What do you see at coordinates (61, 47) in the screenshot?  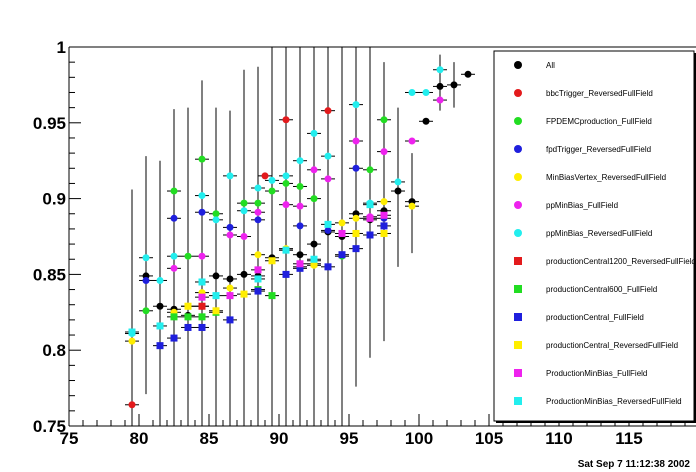 I see `y-tick-label: 1` at bounding box center [61, 47].